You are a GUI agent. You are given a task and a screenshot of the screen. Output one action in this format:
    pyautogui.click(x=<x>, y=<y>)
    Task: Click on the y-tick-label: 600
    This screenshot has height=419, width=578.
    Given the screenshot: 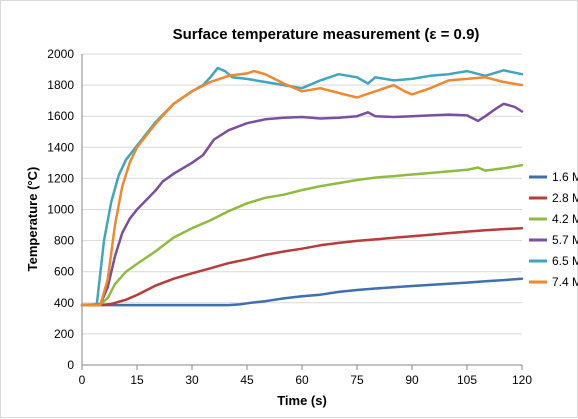 What is the action you would take?
    pyautogui.click(x=64, y=272)
    